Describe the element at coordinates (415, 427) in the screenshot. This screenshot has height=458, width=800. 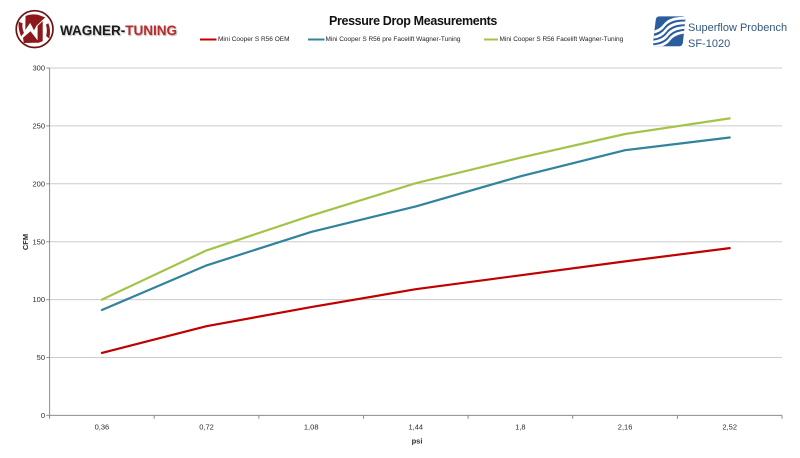
I see `svg-text: 1,44` at that location.